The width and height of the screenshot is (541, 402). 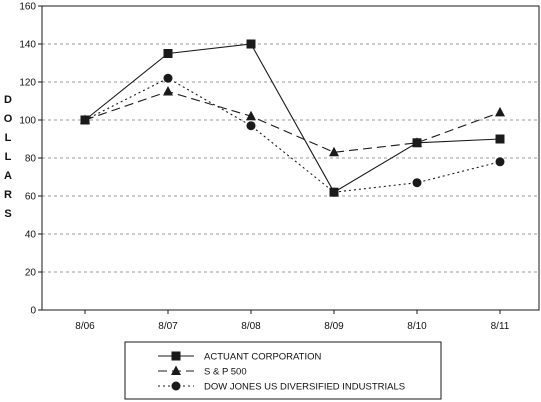 What do you see at coordinates (176, 356) in the screenshot?
I see `legend-marker-square` at bounding box center [176, 356].